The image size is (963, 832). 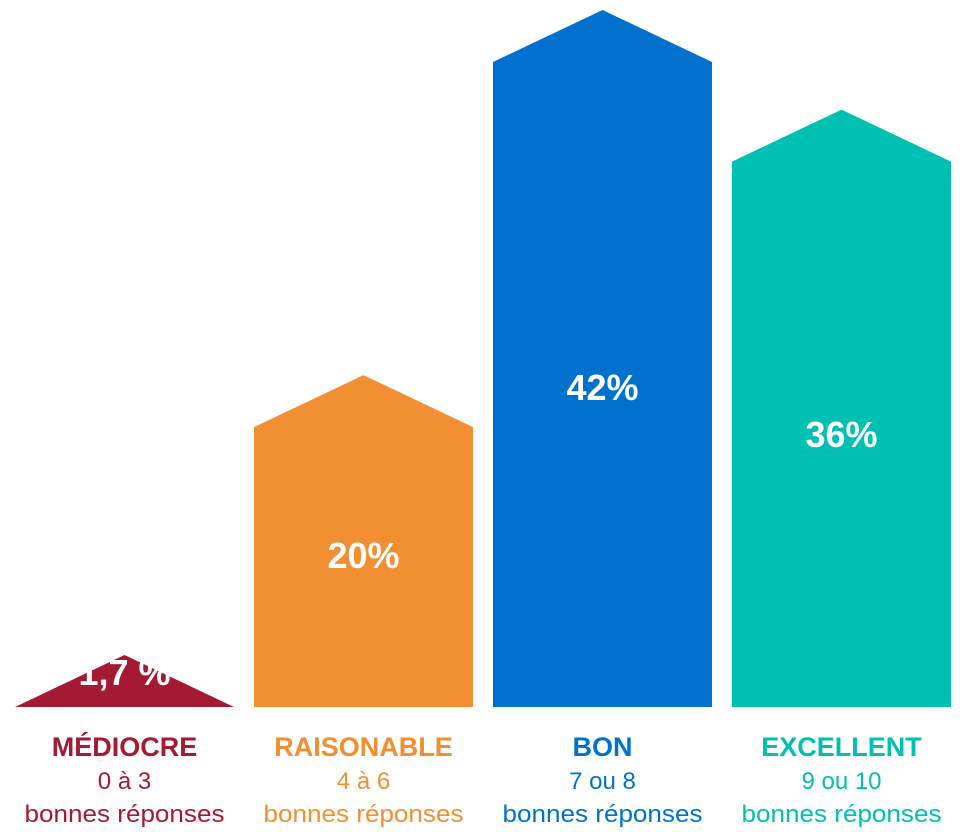 What do you see at coordinates (603, 814) in the screenshot?
I see `category-sub-2: bonnes réponses` at bounding box center [603, 814].